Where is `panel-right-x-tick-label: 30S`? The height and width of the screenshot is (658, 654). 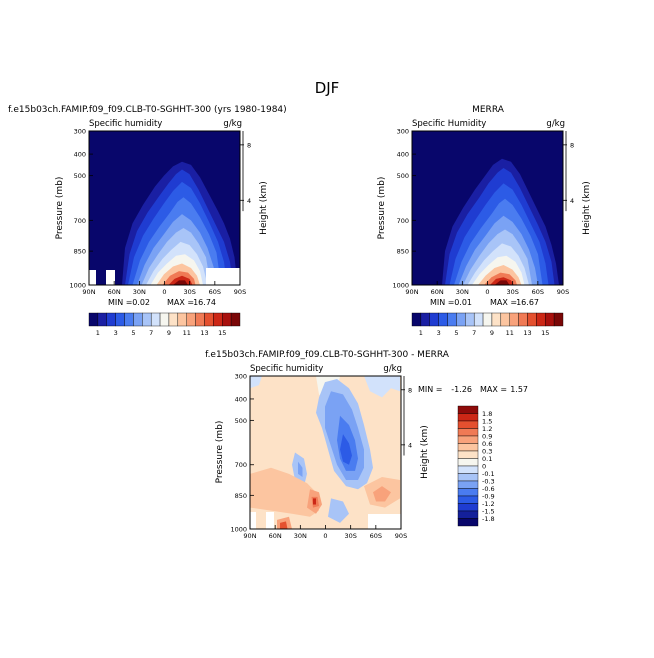
panel-right-x-tick-label: 30S is located at coordinates (512, 292).